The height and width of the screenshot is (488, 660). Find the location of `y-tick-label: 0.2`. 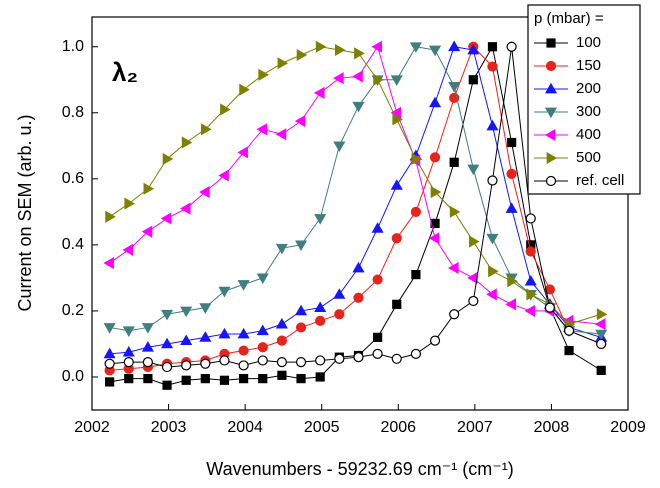

y-tick-label: 0.2 is located at coordinates (73, 310).